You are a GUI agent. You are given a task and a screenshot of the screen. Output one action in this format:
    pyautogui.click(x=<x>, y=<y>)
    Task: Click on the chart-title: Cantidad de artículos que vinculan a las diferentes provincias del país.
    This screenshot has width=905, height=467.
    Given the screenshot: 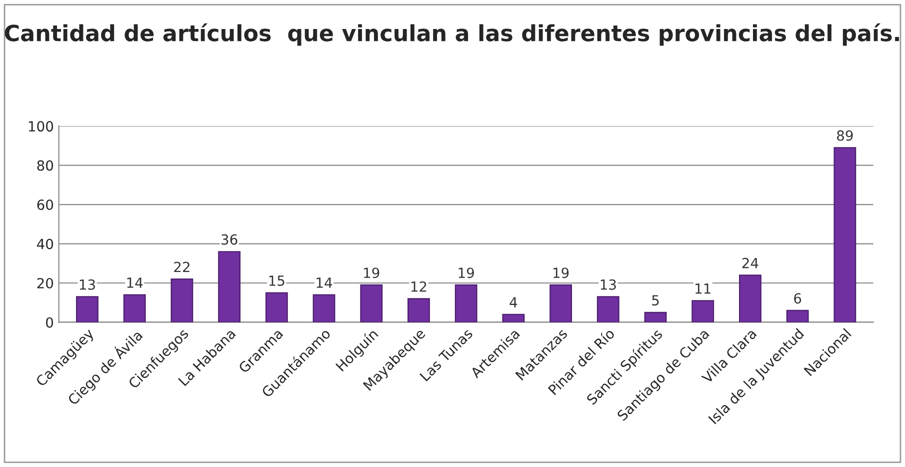 What is the action you would take?
    pyautogui.click(x=451, y=34)
    